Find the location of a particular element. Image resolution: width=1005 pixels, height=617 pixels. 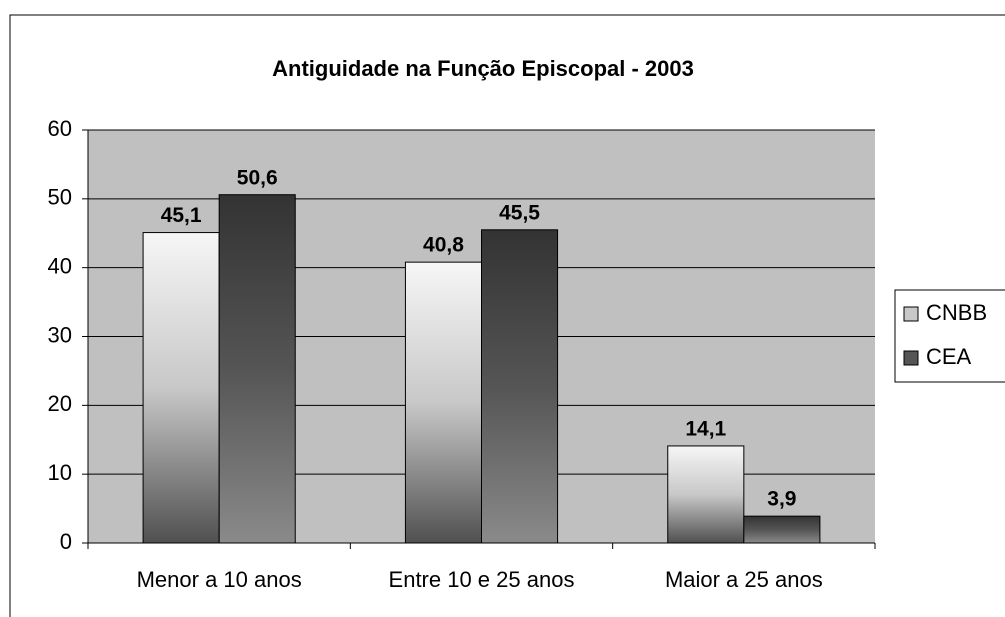

value-label: 40,8 is located at coordinates (443, 245).